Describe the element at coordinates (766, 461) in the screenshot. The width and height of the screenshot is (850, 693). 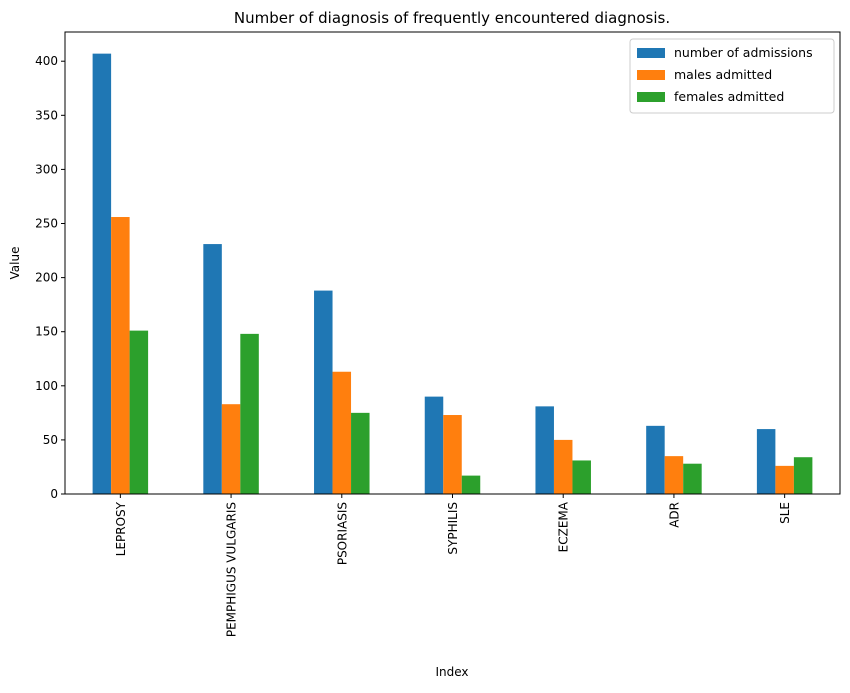
I see `bar-number-of-admissions-sle` at that location.